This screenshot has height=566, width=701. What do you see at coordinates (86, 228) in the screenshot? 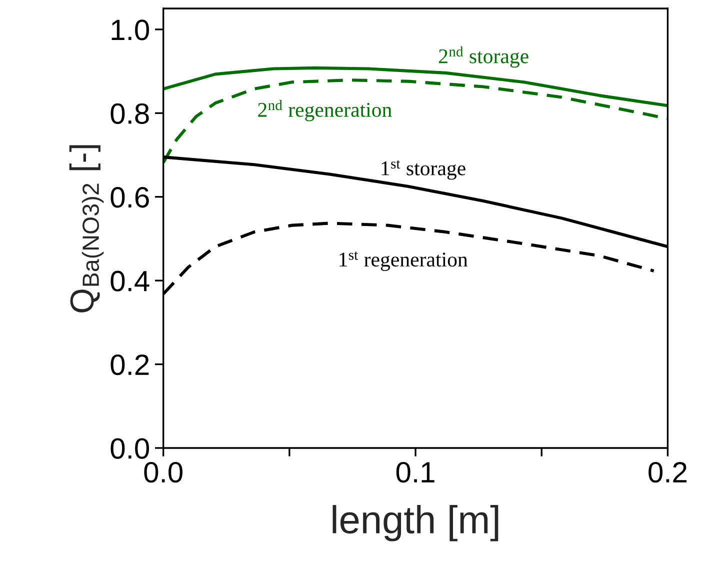
I see `y-axis-title: Q$_{Ba(NO3)2}$ [-]` at bounding box center [86, 228].